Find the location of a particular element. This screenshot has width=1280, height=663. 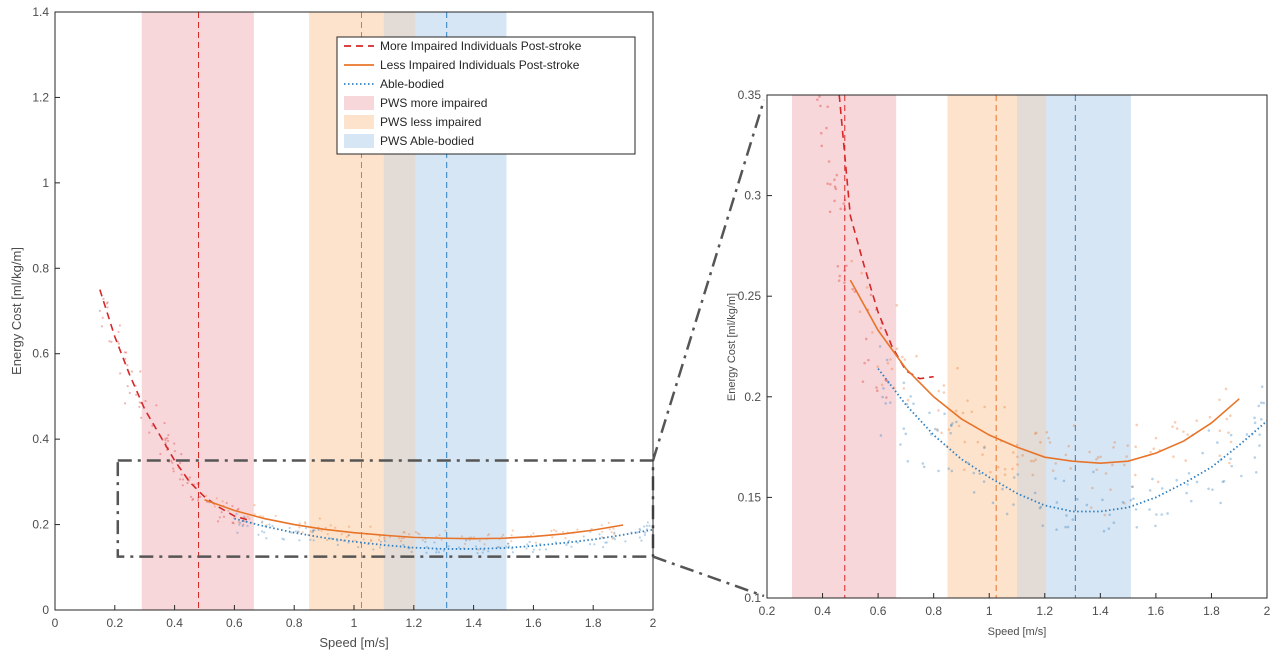

zoom-x-tick-label: 1 is located at coordinates (989, 611).